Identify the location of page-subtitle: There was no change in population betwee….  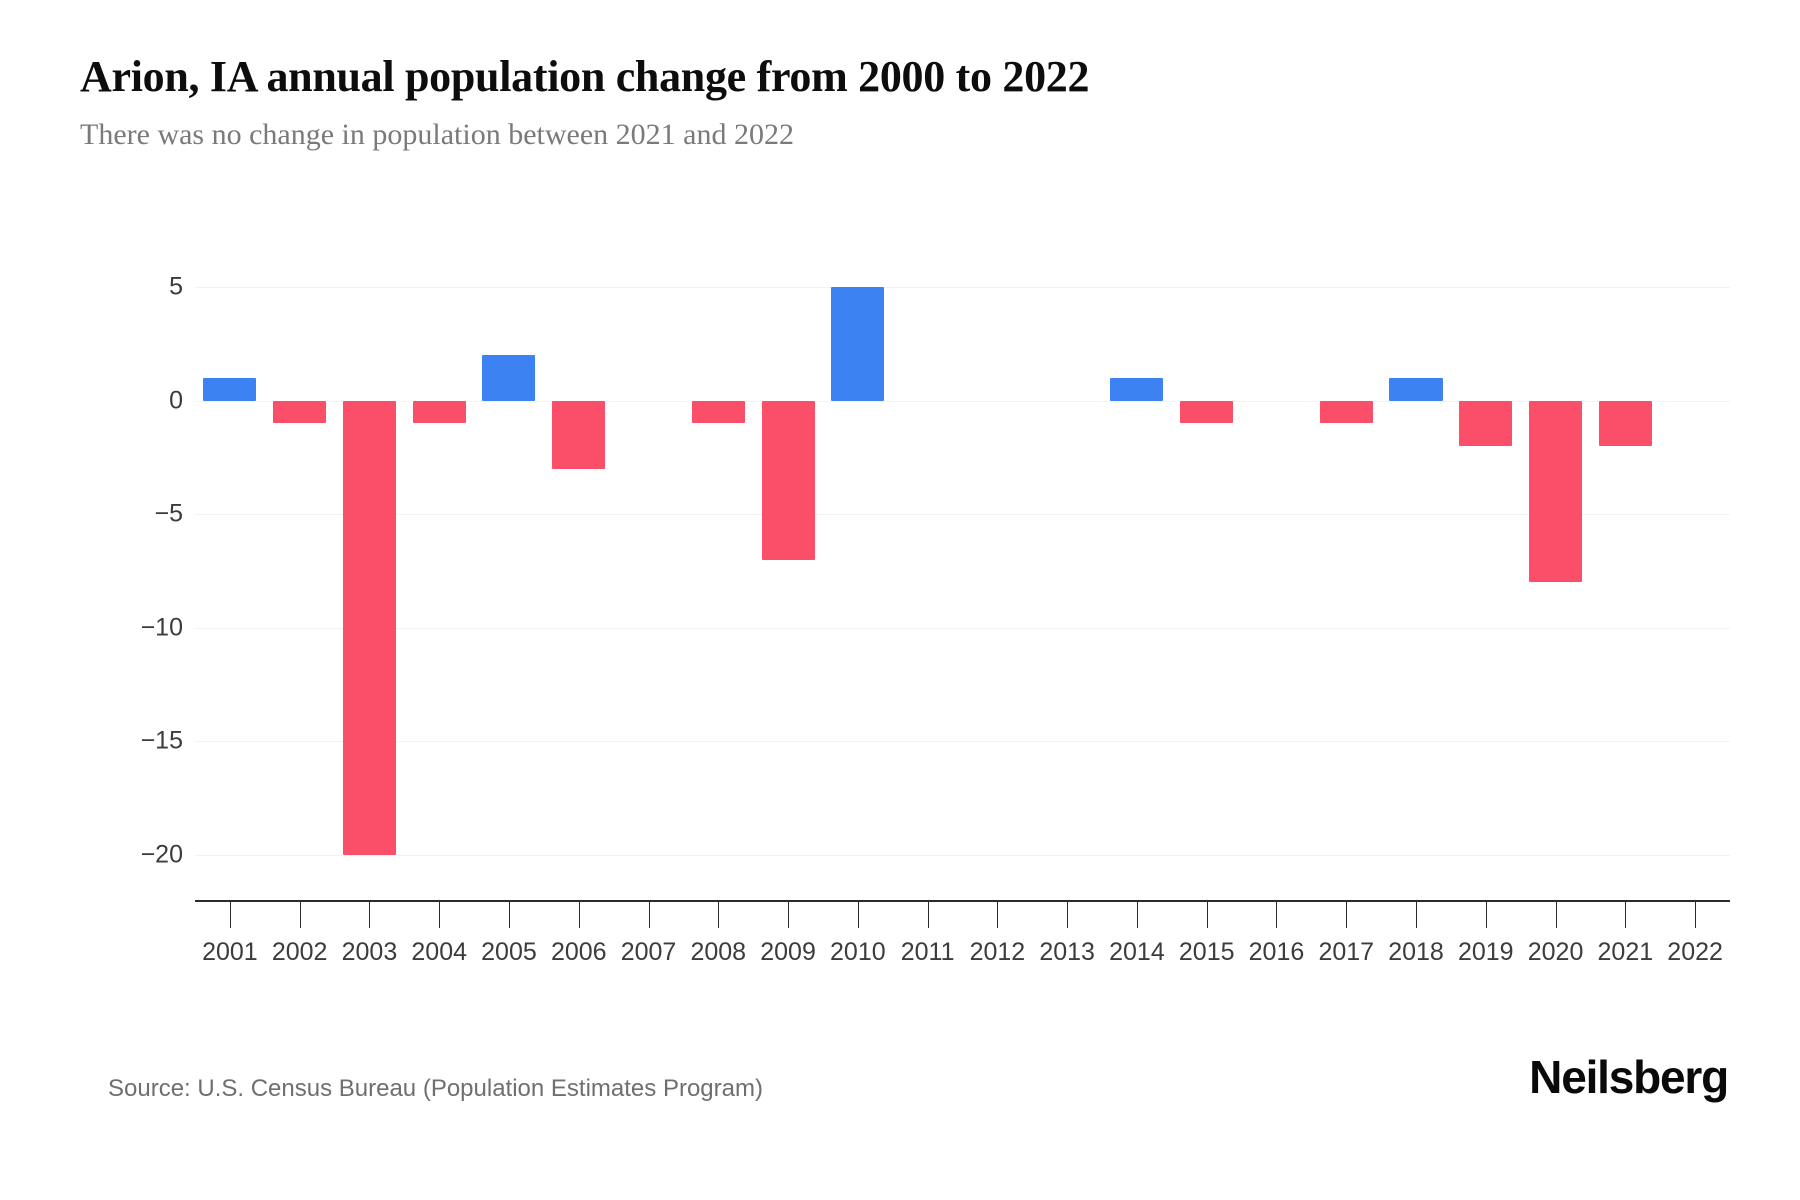
(437, 135).